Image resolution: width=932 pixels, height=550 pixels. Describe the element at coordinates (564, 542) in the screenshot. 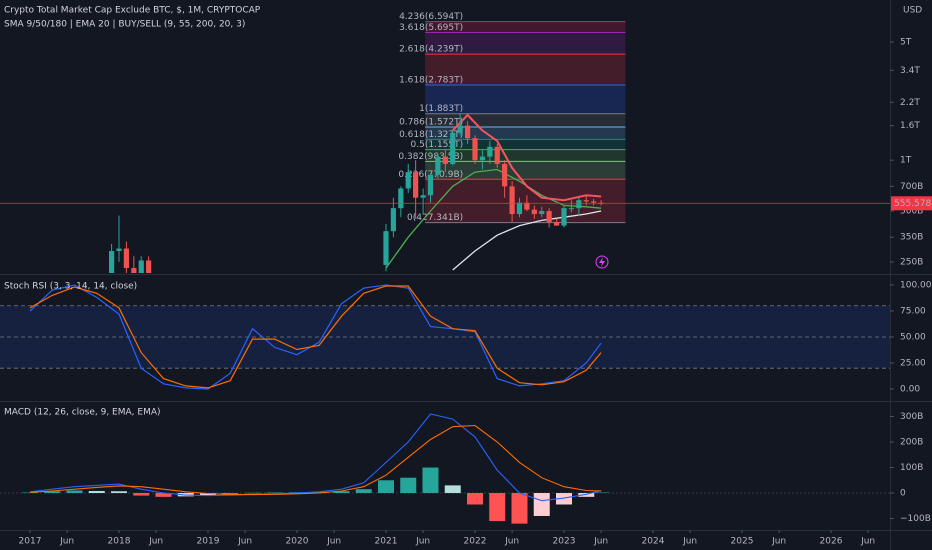

I see `x-tick-label: 2023` at that location.